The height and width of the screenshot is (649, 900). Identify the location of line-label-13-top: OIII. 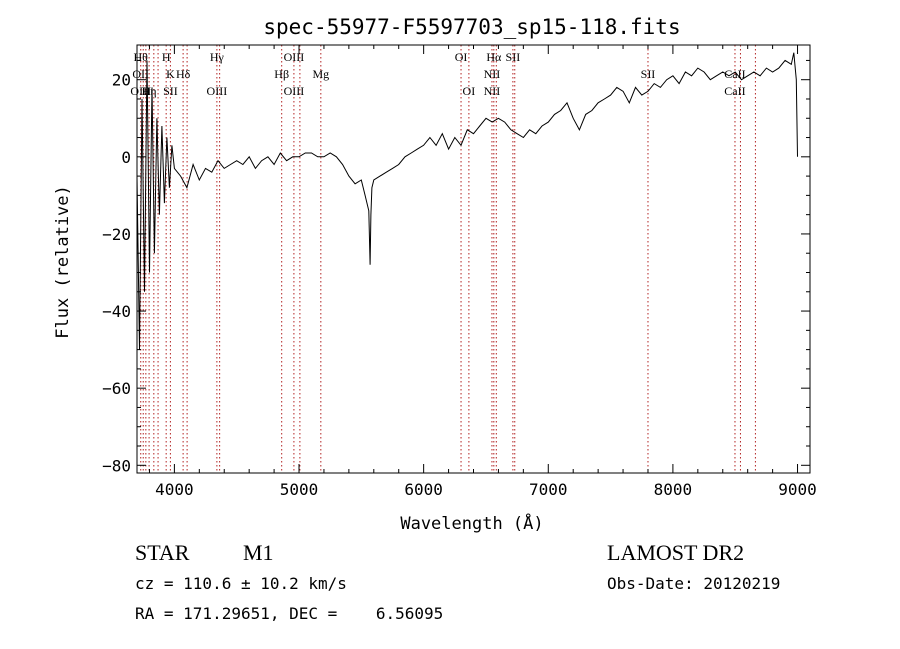
(294, 57).